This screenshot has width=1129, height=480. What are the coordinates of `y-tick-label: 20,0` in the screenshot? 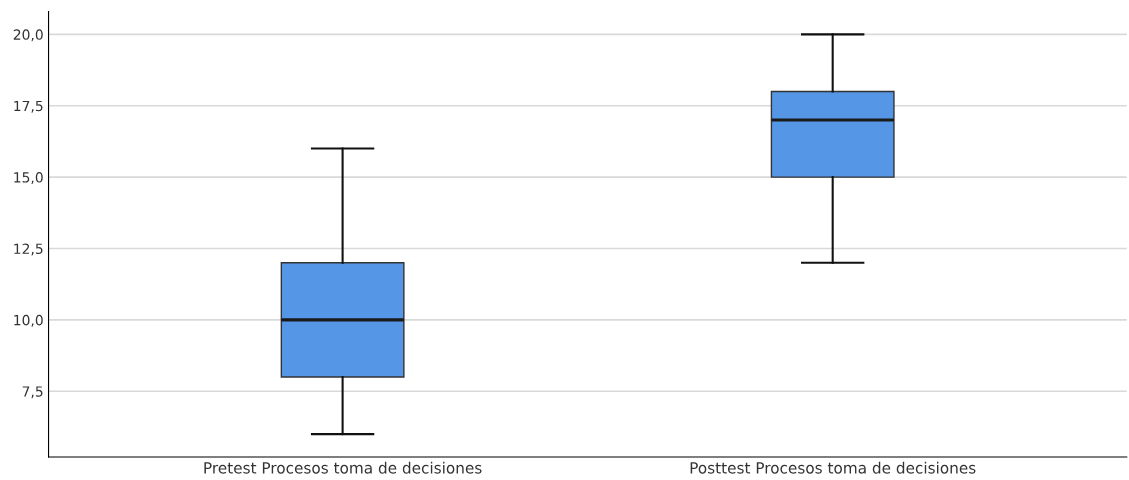 It's located at (28, 35).